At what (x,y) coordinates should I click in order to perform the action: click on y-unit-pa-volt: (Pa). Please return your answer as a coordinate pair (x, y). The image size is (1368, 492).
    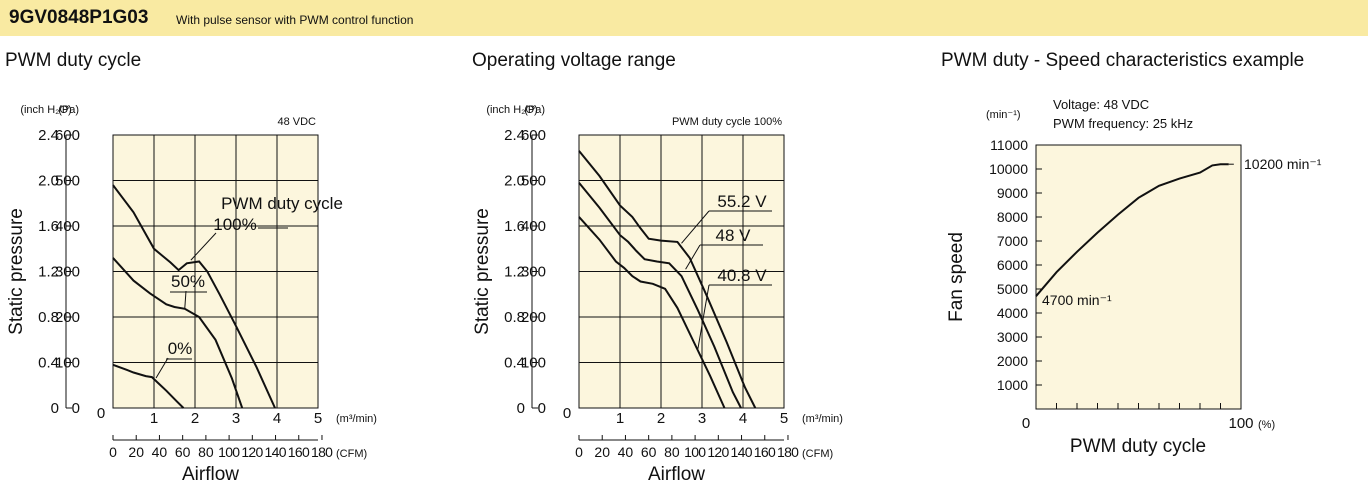
    Looking at the image, I should click on (534, 110).